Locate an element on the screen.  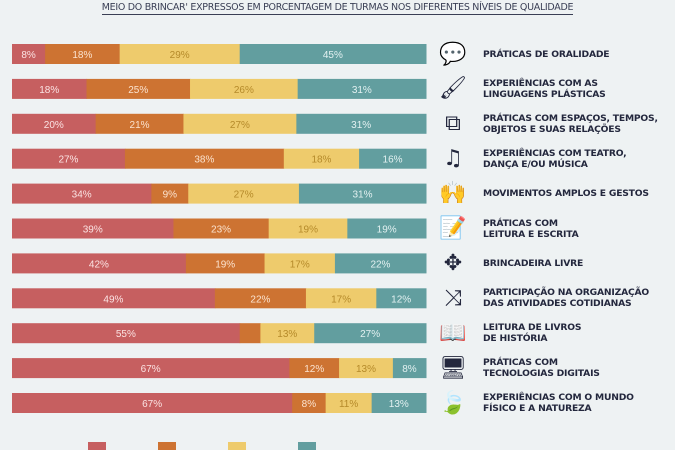
data-label: 20% is located at coordinates (54, 125).